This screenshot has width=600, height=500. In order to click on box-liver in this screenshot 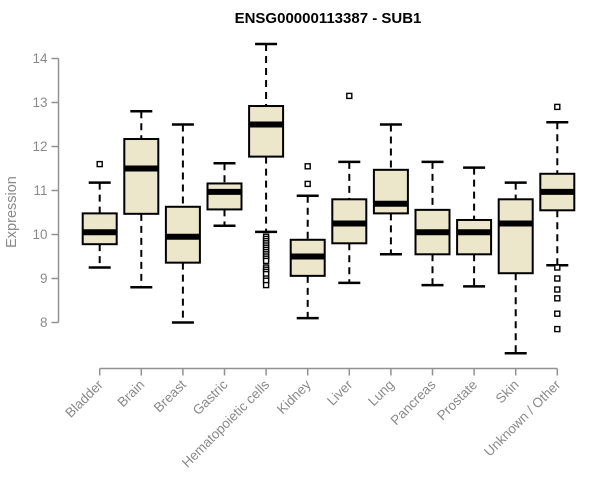, I will do `click(349, 188)`.